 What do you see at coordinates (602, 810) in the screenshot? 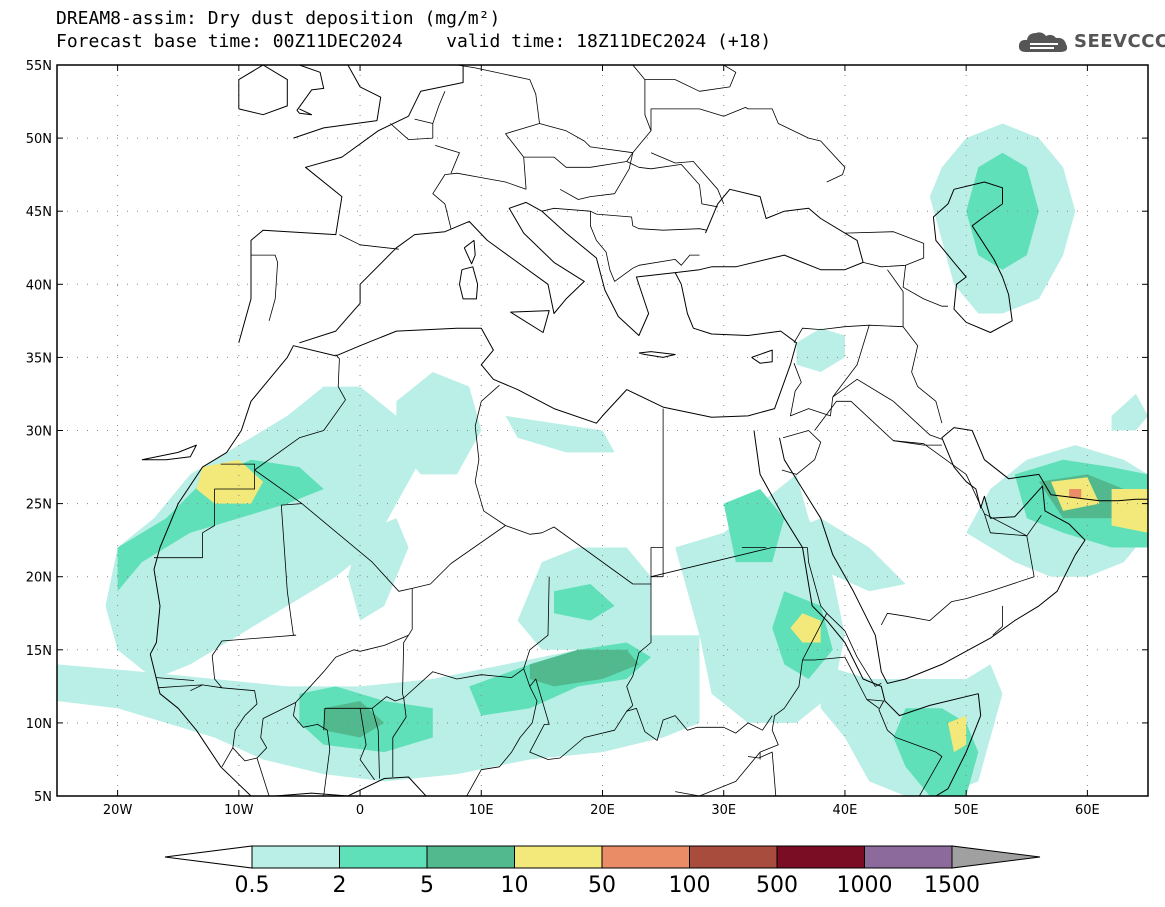
I see `lon-tick-label: 20E` at bounding box center [602, 810].